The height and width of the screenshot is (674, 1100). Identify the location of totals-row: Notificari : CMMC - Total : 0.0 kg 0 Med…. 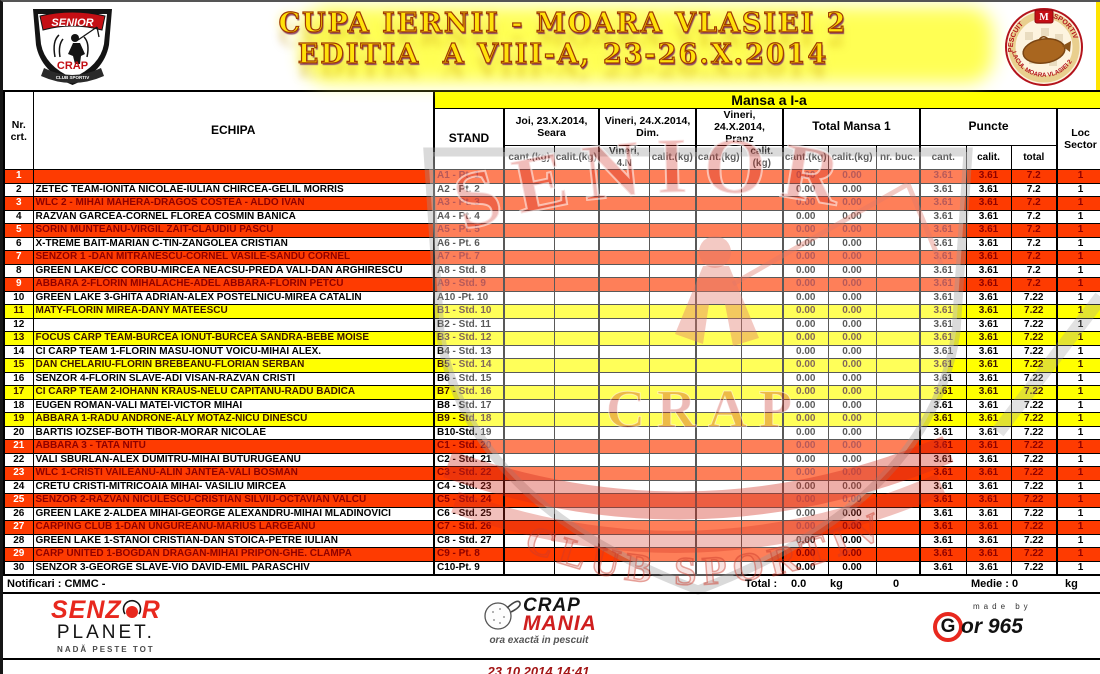
(551, 585).